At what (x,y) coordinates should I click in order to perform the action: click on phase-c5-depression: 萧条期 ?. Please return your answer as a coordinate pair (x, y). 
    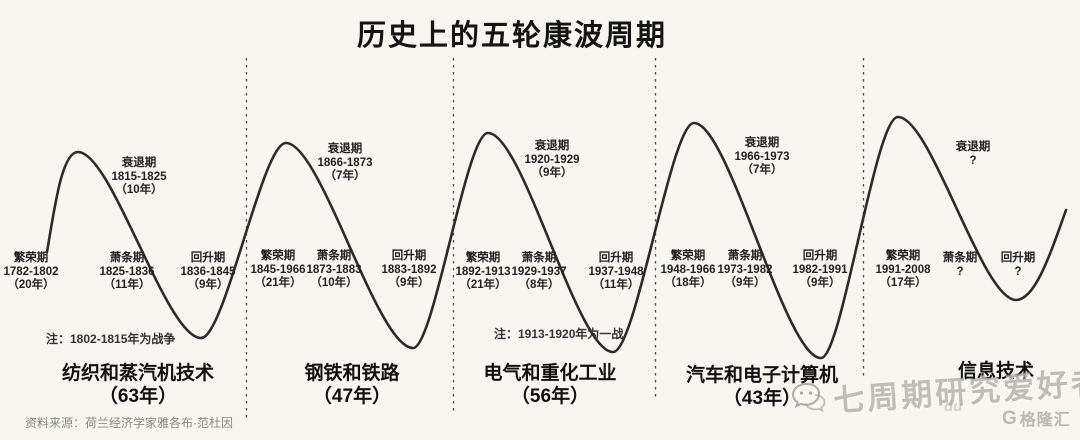
    Looking at the image, I should click on (960, 265).